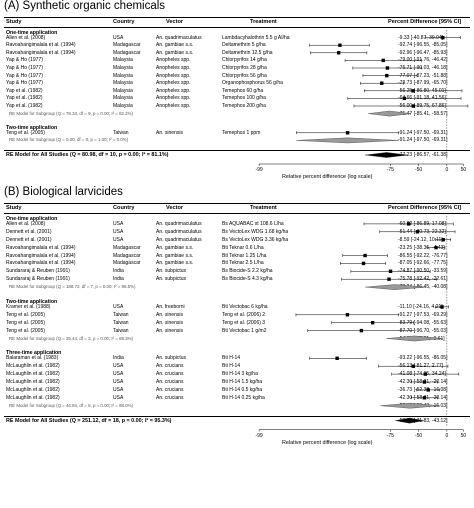 The height and width of the screenshot is (508, 474). Describe the element at coordinates (420, 306) in the screenshot. I see `panelB-cell-ci: -11.10 [-24.16, 4.21]` at that location.